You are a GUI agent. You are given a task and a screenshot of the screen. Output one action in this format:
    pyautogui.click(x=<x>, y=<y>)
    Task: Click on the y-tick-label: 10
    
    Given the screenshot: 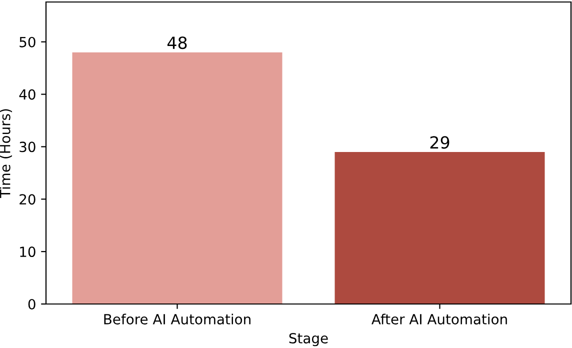 What is the action you would take?
    pyautogui.click(x=28, y=252)
    